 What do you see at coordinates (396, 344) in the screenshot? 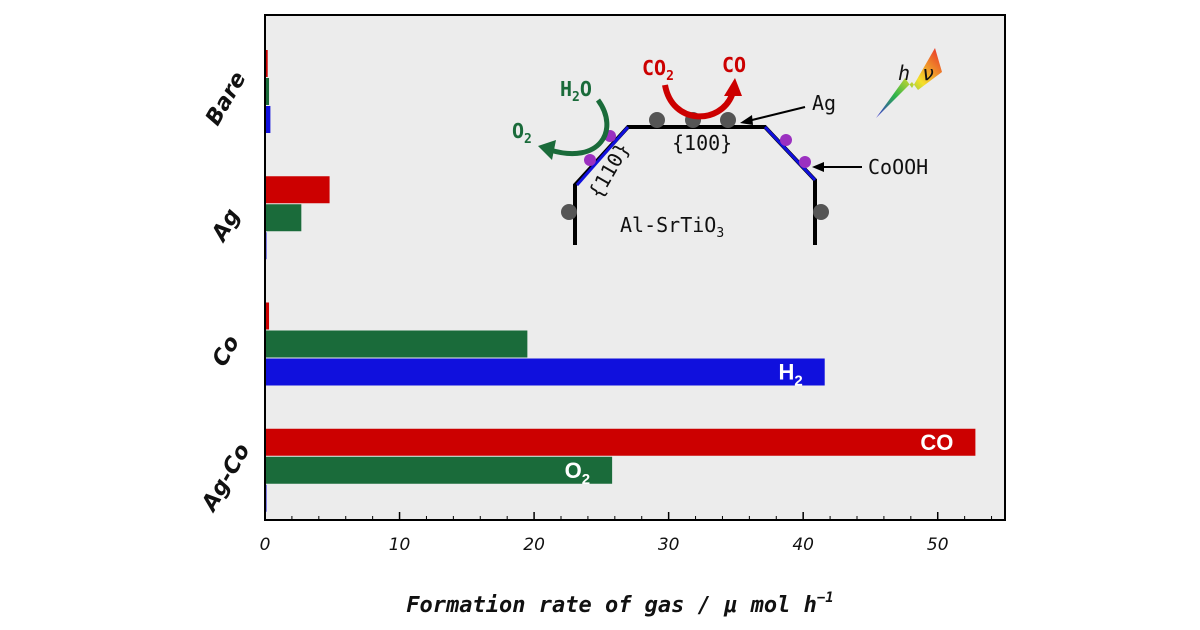
I see `bar-o2-co` at bounding box center [396, 344].